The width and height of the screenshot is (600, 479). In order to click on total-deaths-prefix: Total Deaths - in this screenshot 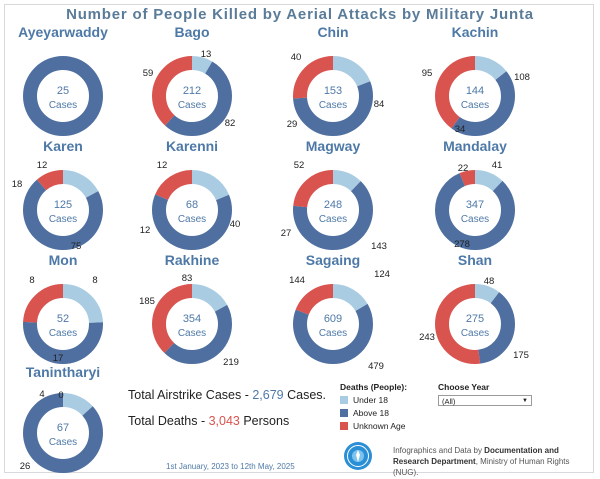, I will do `click(168, 421)`.